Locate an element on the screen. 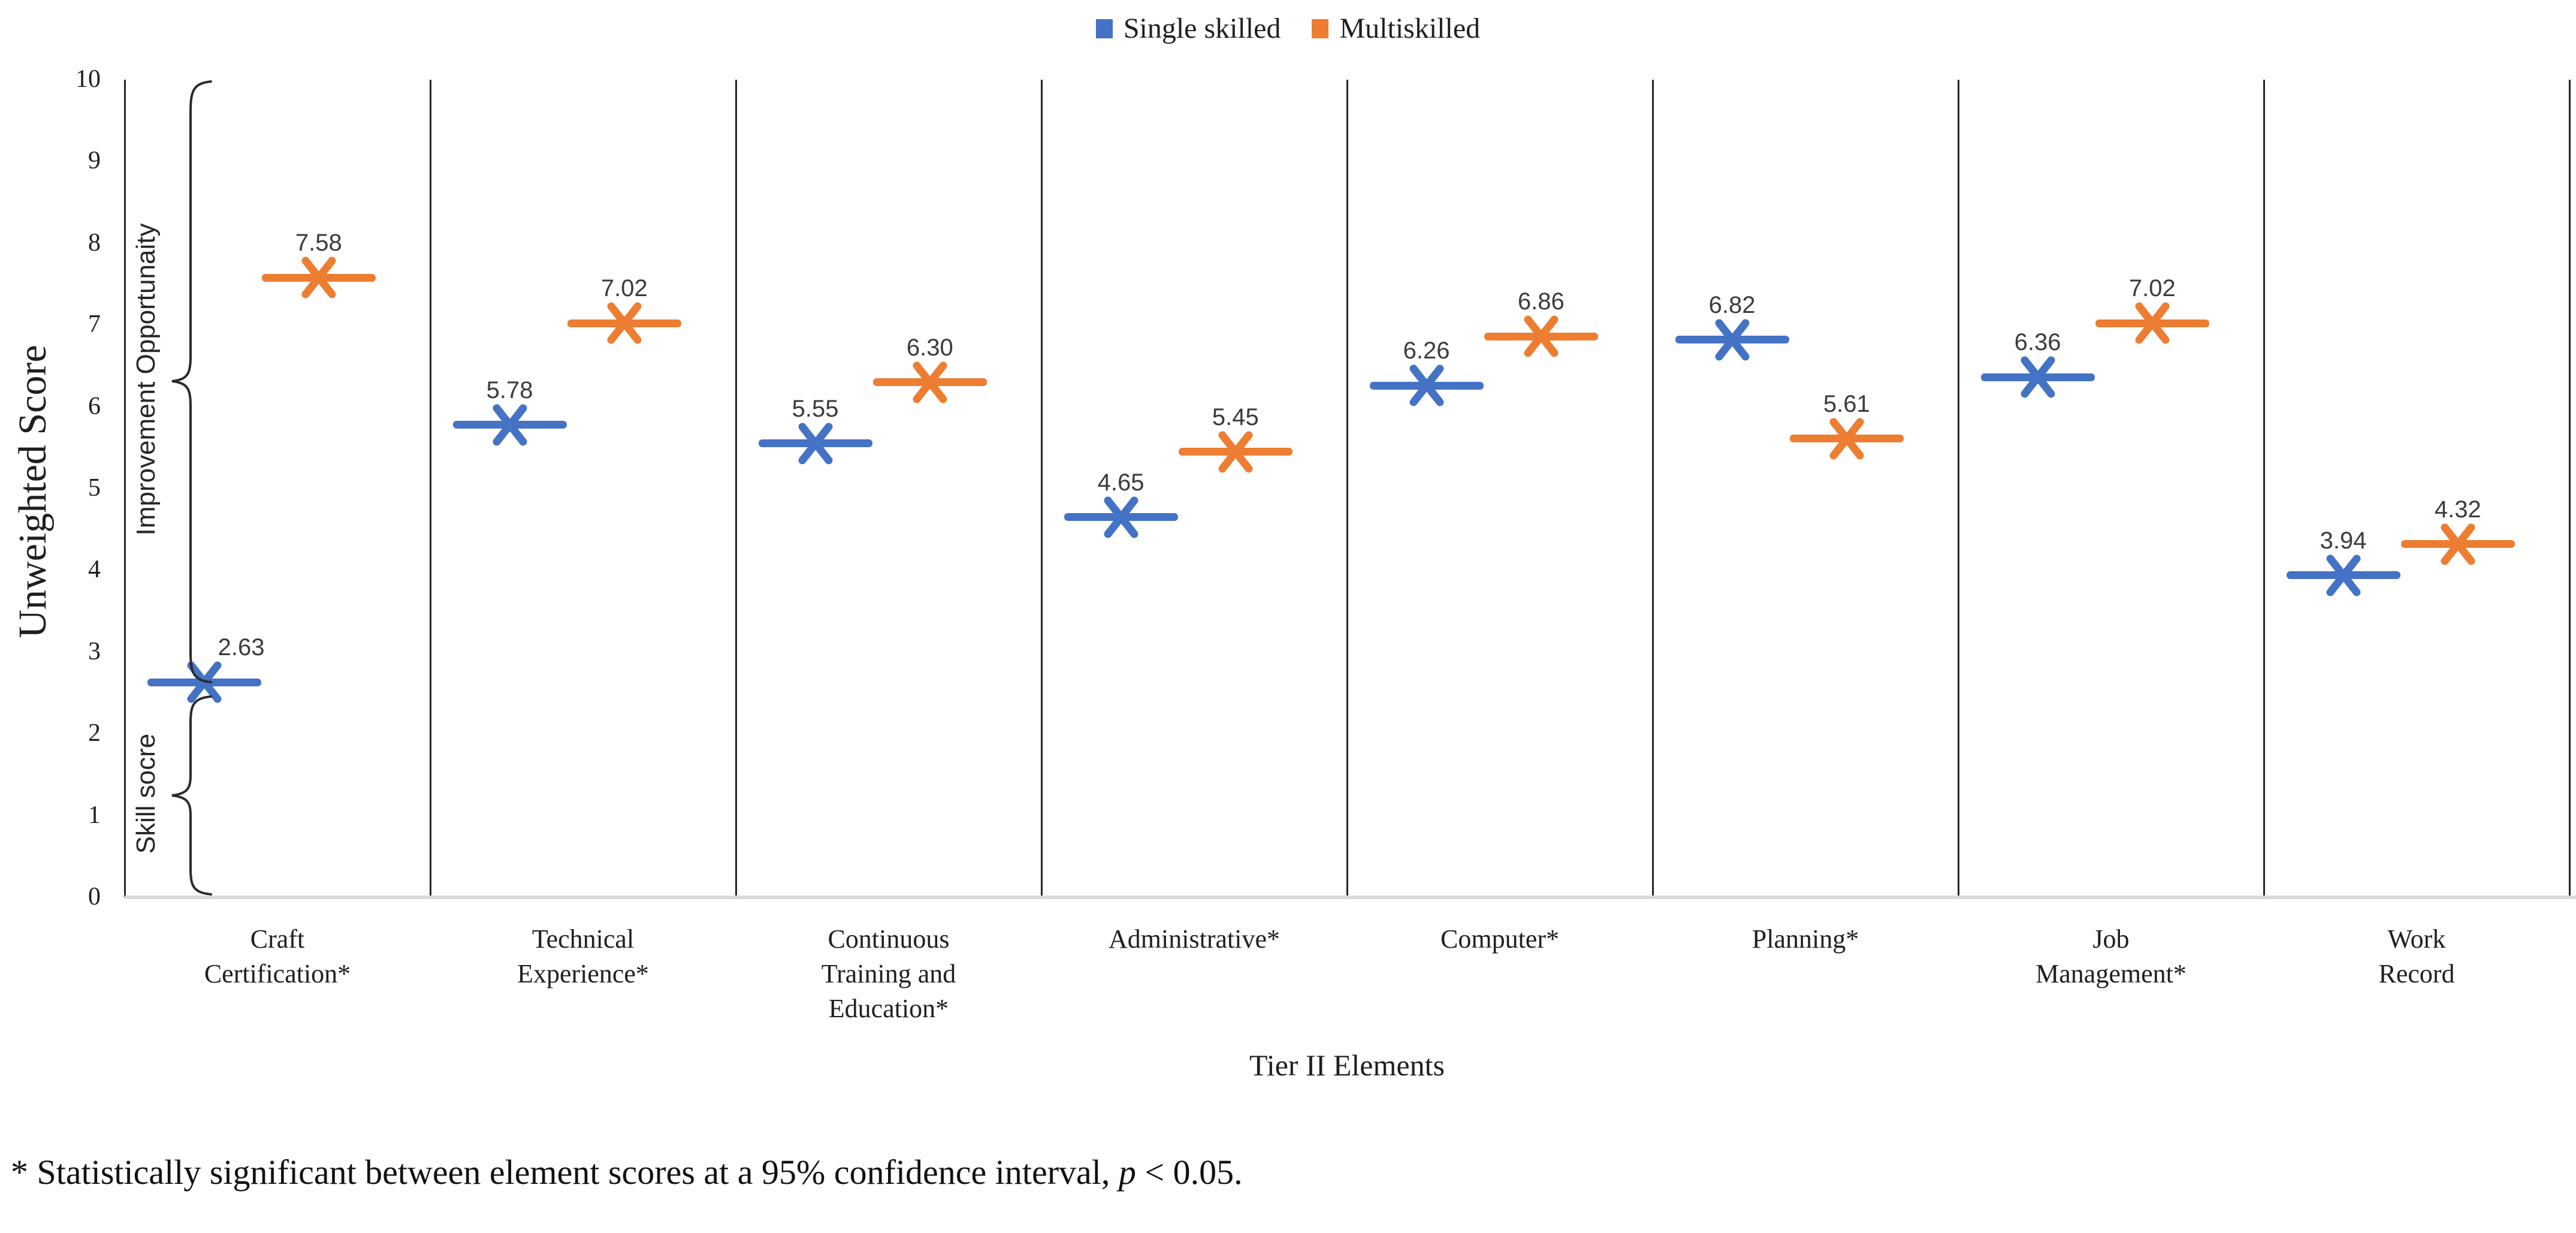  data-point-value-label: 6.86 is located at coordinates (1541, 301).